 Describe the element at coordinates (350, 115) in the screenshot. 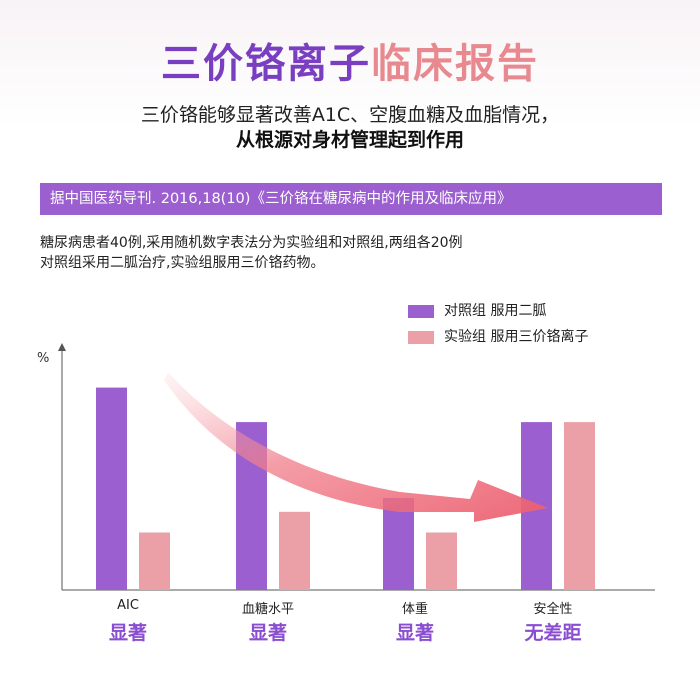

I see `subtitle-line-1: 三价铬能够显著改善A1C、空腹血糖及血脂情况，` at that location.